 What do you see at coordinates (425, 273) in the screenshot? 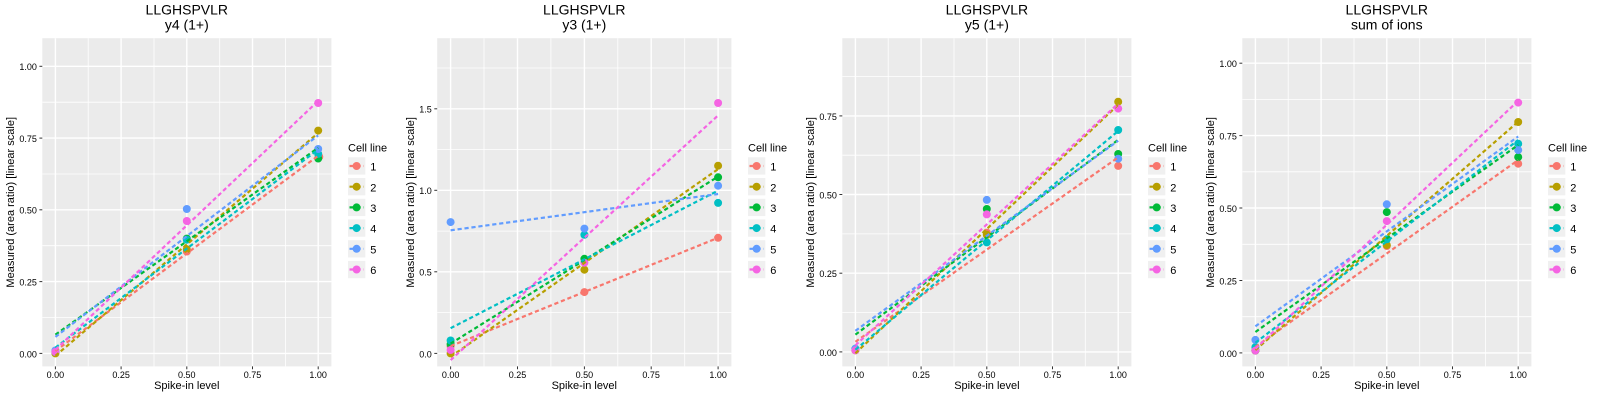
I see `svg-text: 0.5` at bounding box center [425, 273].